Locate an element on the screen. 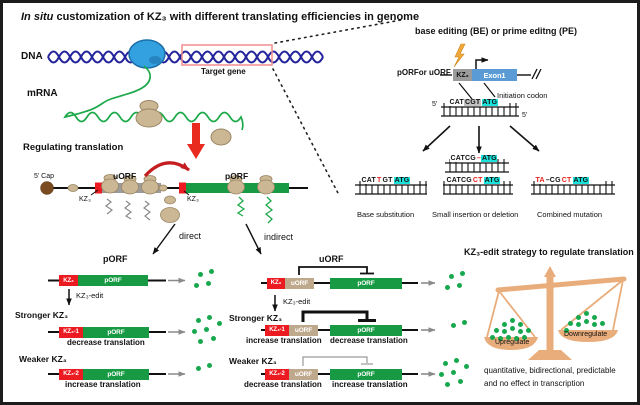 This screenshot has width=640, height=405. kz3-box-direct-base: KZ₃ is located at coordinates (68, 280).